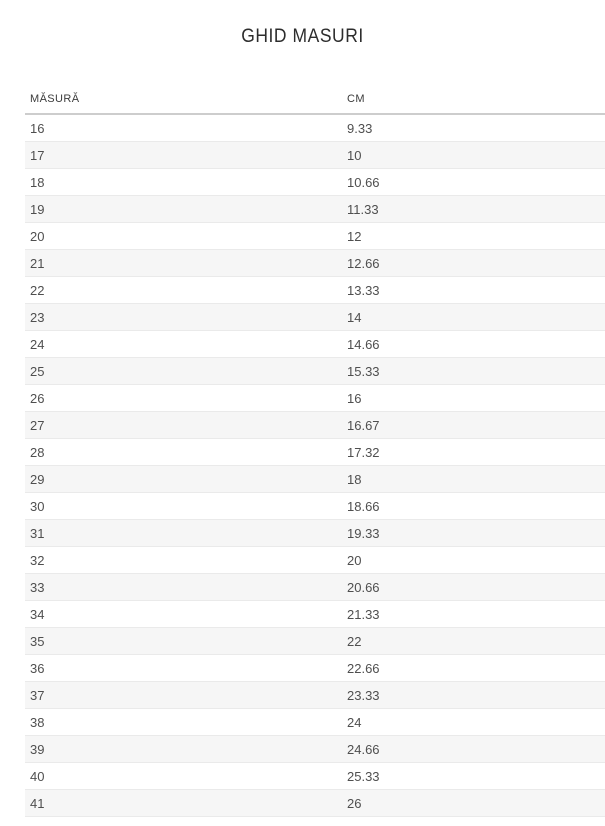 This screenshot has width=605, height=826. What do you see at coordinates (354, 641) in the screenshot?
I see `cm-cell: 22` at bounding box center [354, 641].